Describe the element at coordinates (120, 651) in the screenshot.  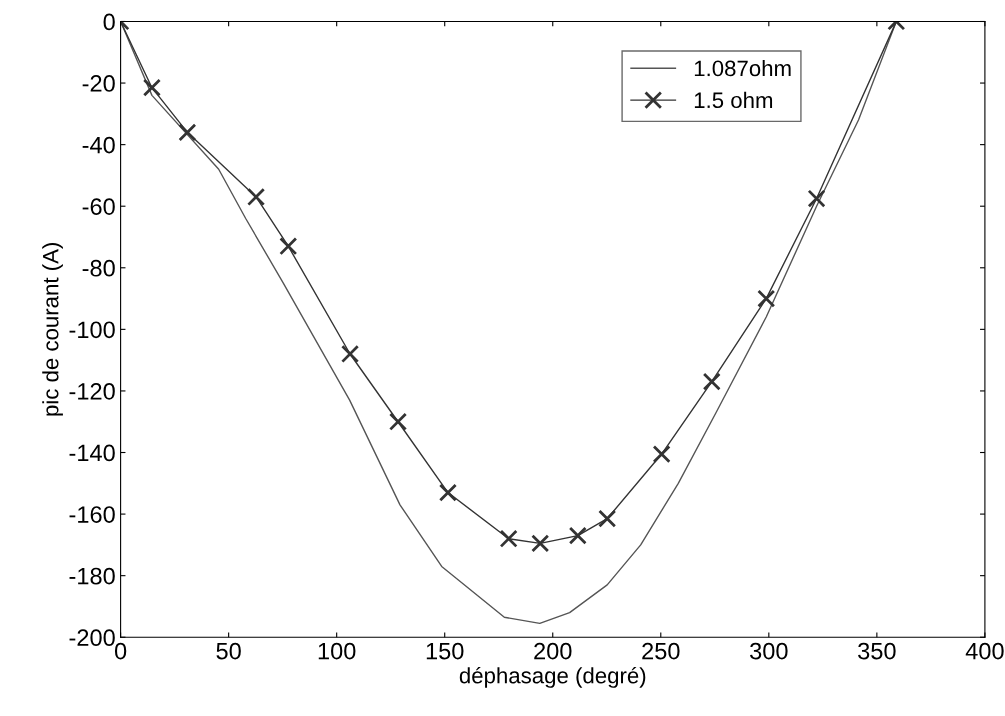
I see `x-tick-label: 0` at that location.